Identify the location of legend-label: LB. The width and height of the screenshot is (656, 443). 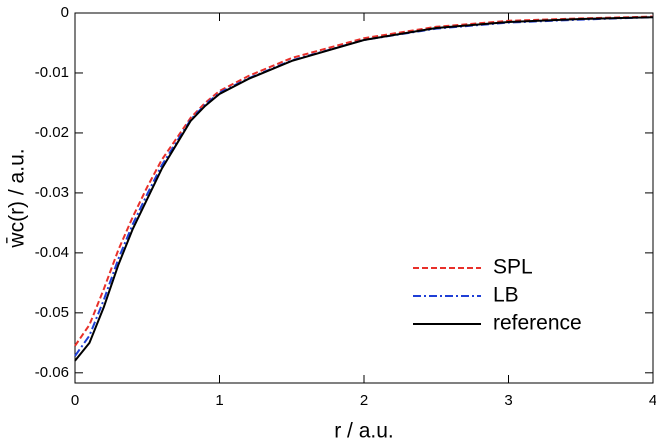
(506, 295).